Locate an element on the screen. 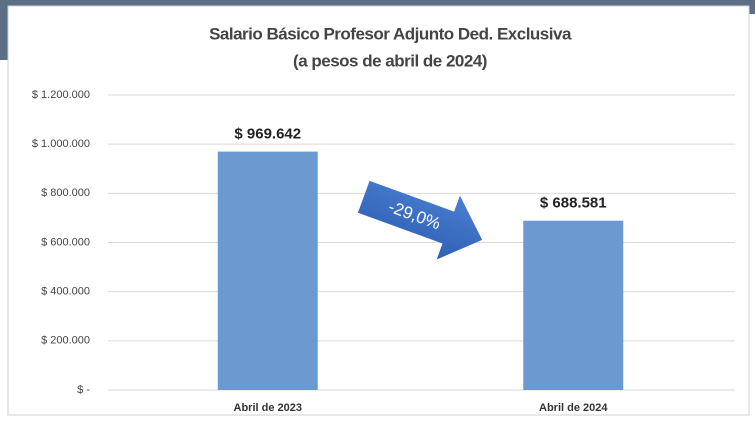 The width and height of the screenshot is (755, 426). chart-subtitle: (a pesos de abril de 2024) is located at coordinates (390, 60).